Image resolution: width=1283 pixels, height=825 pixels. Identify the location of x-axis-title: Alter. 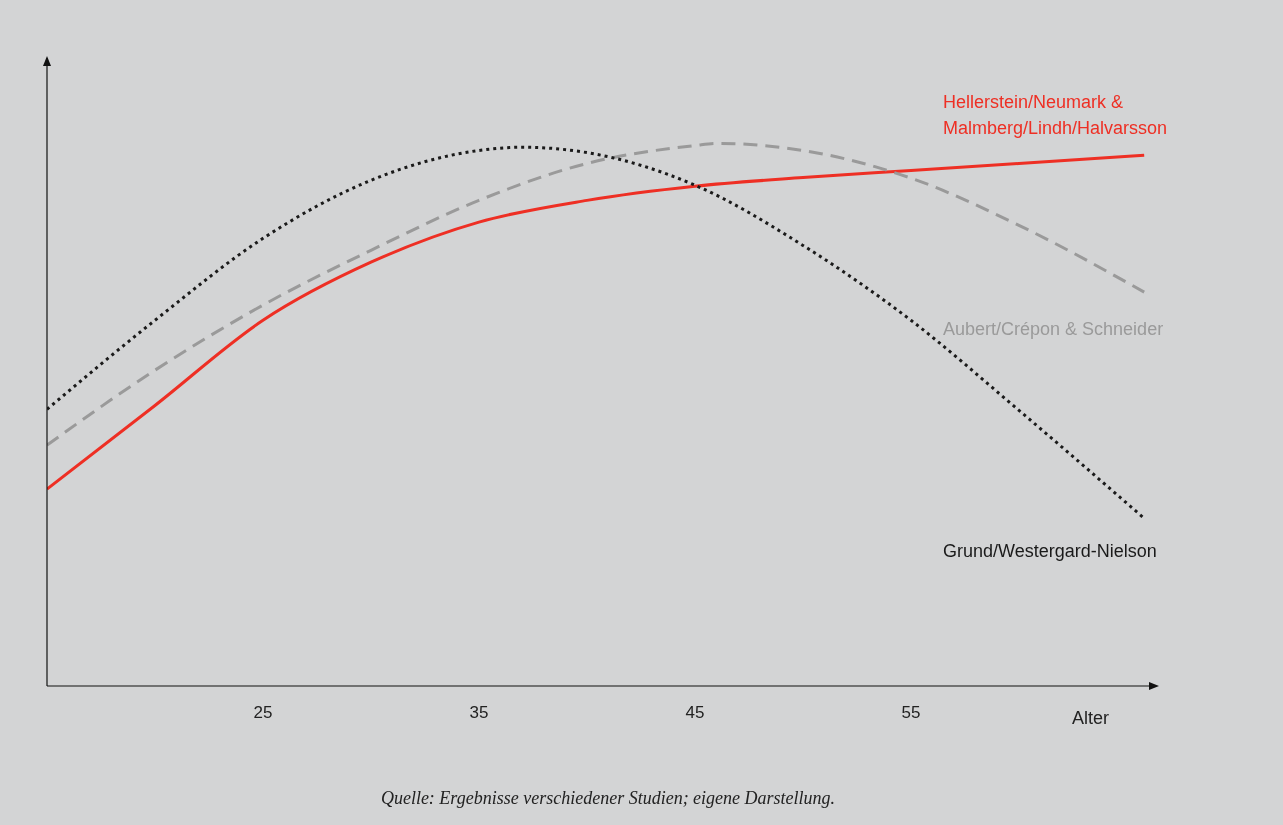
(1091, 718).